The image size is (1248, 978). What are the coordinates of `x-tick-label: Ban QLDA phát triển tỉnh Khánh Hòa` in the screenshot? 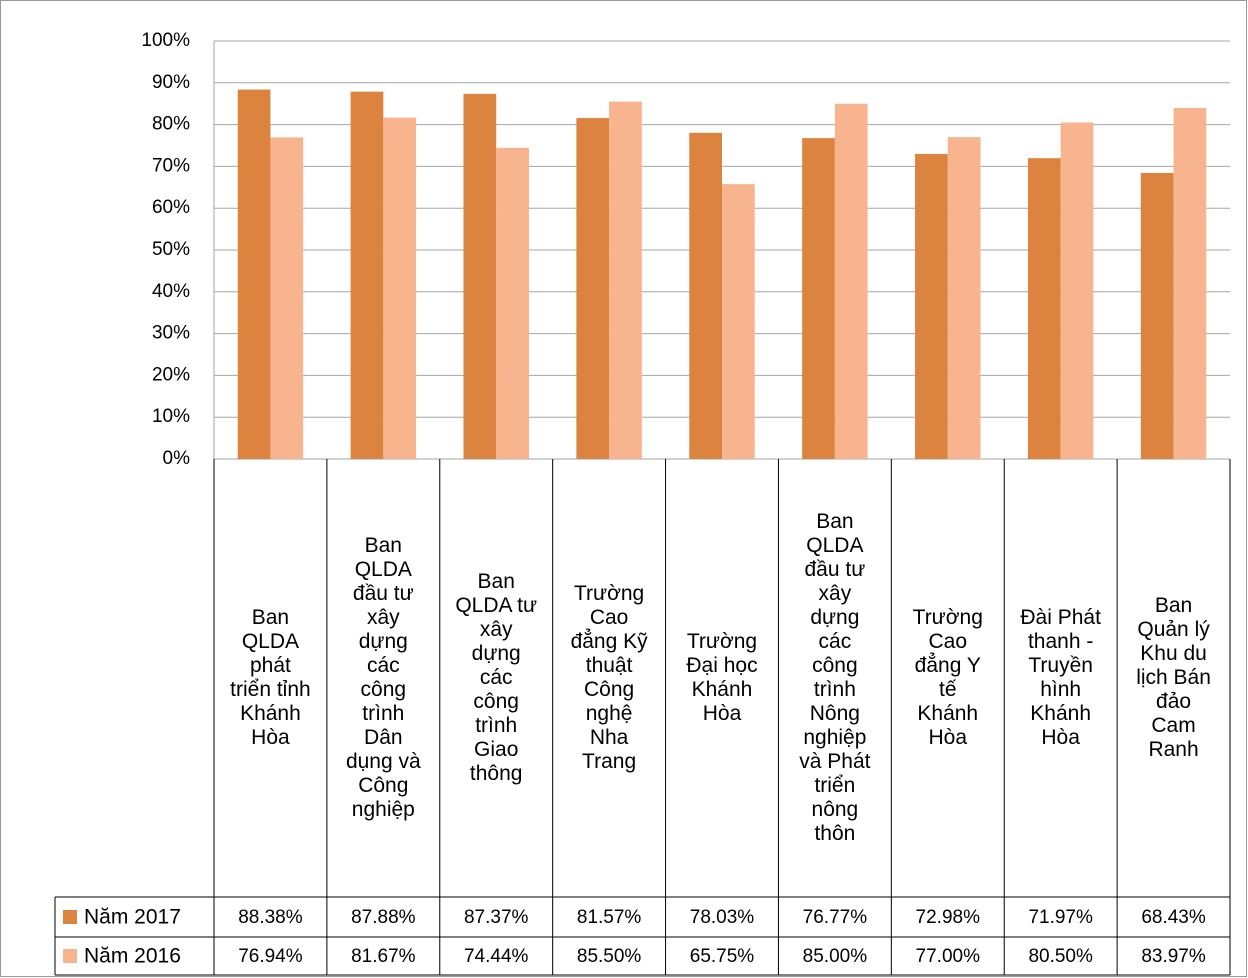 It's located at (270, 678).